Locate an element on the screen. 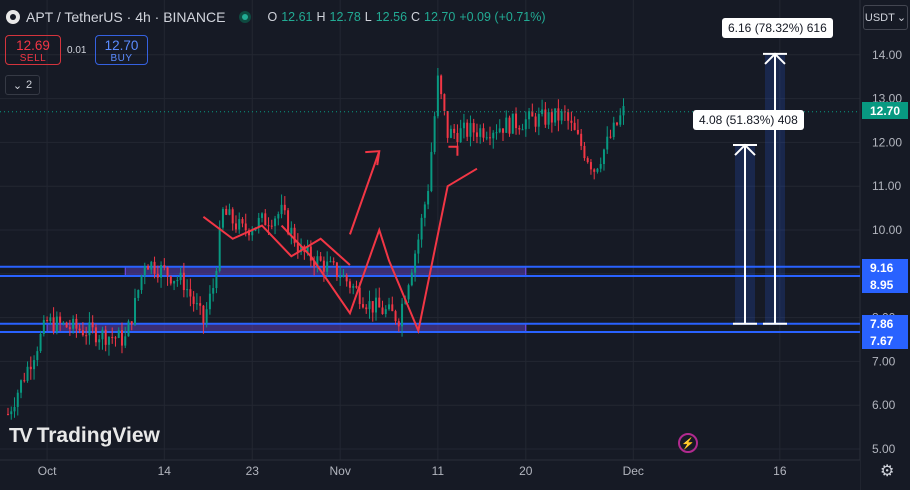 The width and height of the screenshot is (910, 490). measure-label-short: 4.08 (51.83%) 408 is located at coordinates (748, 120).